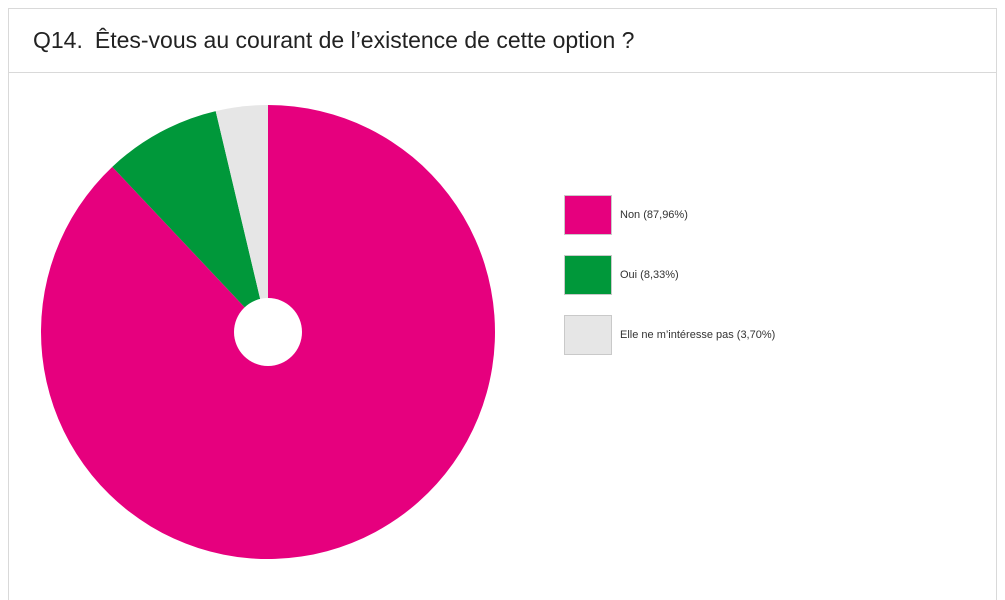  I want to click on legend-item-pas-interesse: Elle ne m’intéresse pas (3,70%), so click(669, 335).